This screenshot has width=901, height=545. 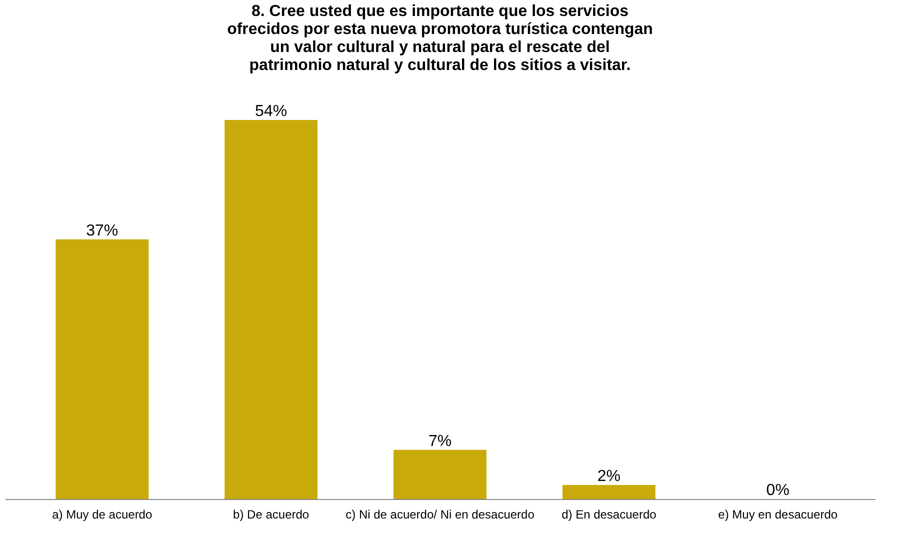 What do you see at coordinates (271, 111) in the screenshot?
I see `data-label: 54%` at bounding box center [271, 111].